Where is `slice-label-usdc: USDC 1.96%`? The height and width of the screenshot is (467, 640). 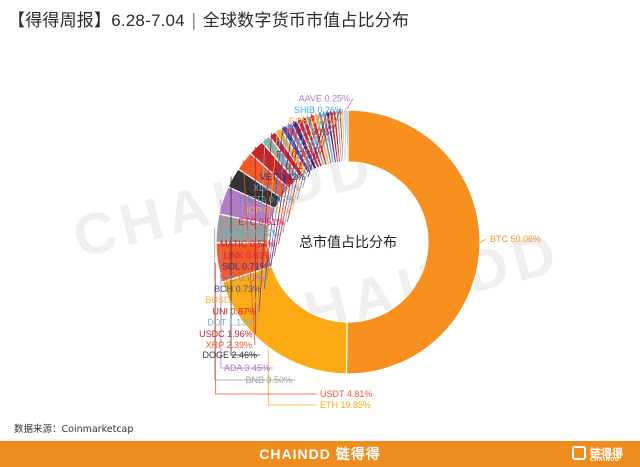
slice-label-usdc: USDC 1.96% is located at coordinates (226, 334).